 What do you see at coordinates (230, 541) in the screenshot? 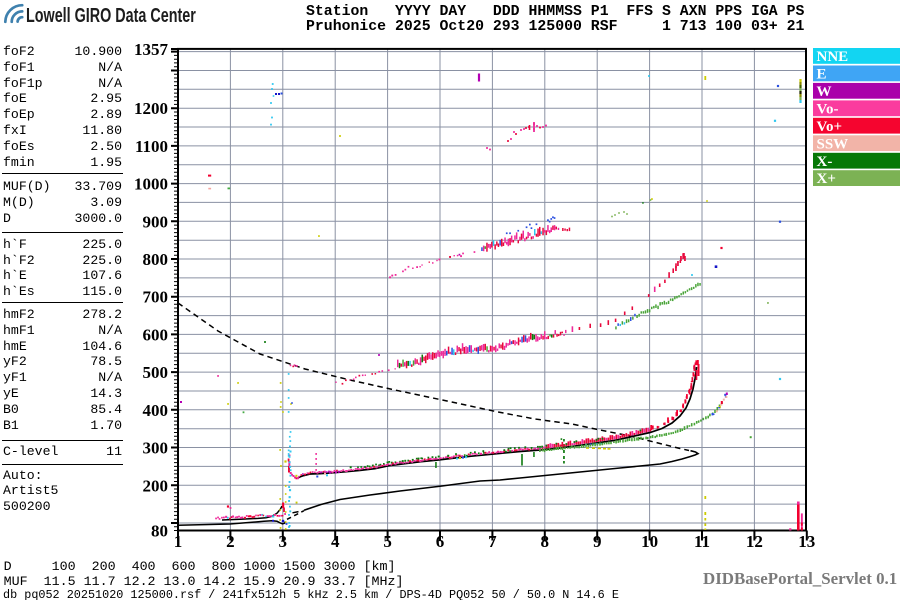
I see `svg-text: 2` at bounding box center [230, 541].